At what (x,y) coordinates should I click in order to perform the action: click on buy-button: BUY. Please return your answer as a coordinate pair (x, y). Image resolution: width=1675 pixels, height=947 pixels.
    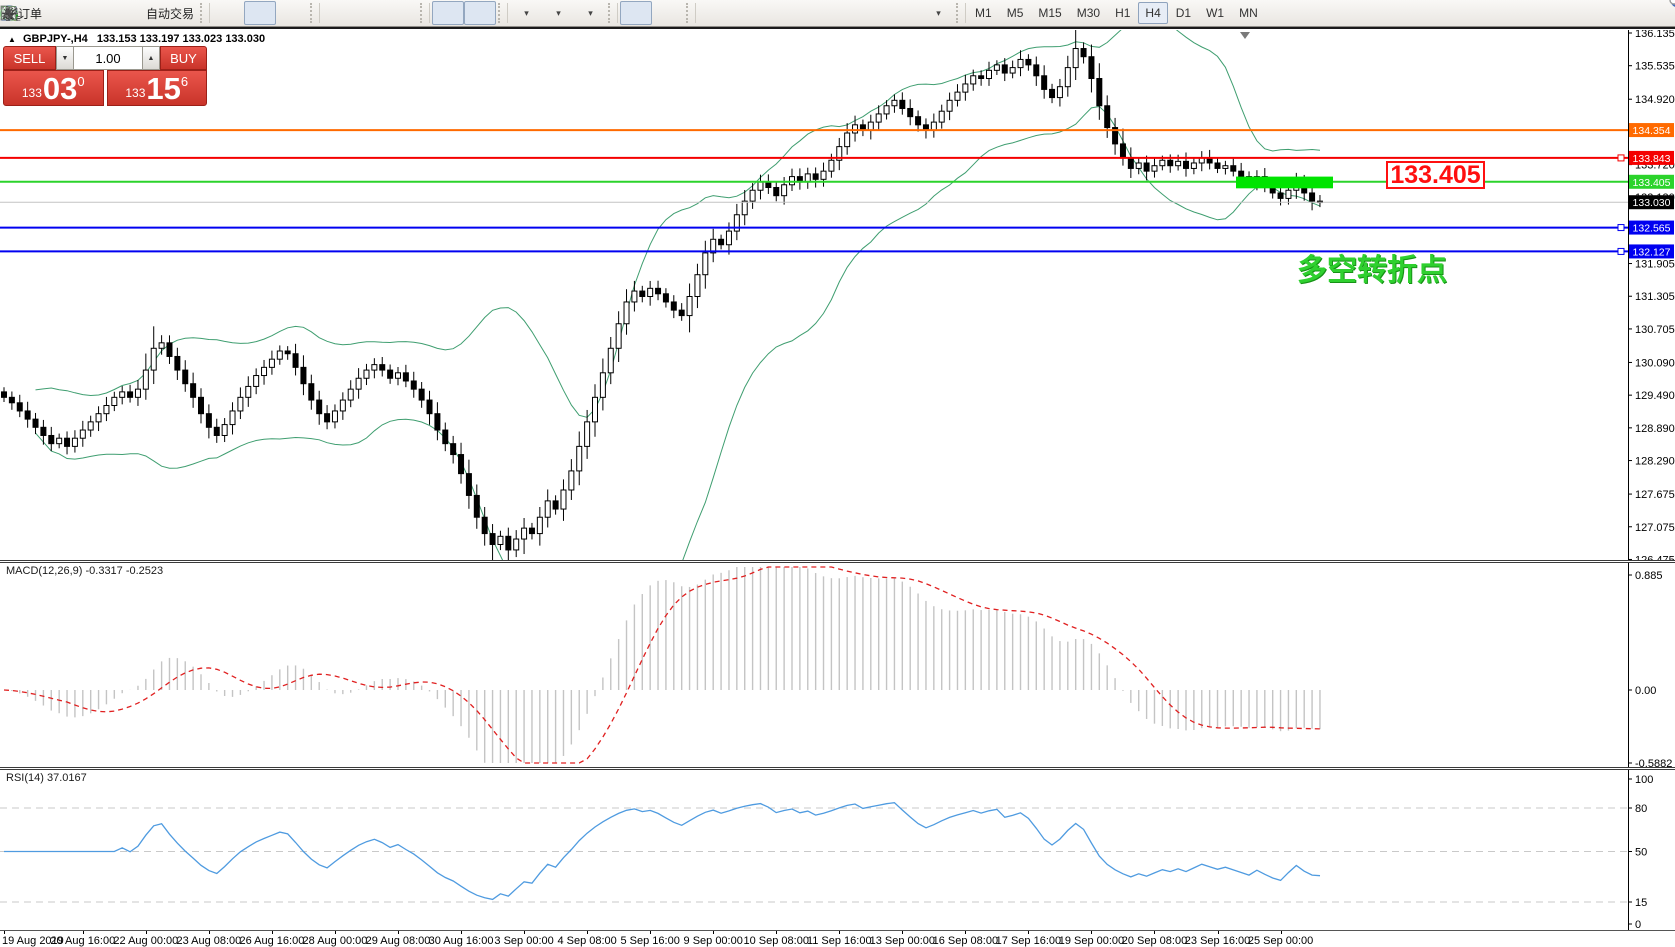
    Looking at the image, I should click on (183, 58).